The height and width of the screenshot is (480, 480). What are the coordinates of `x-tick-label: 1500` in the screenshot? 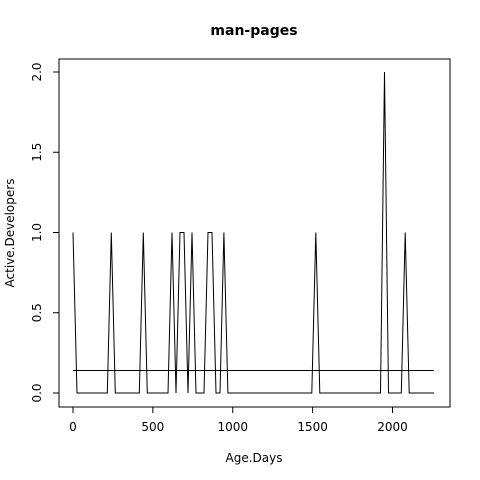 It's located at (312, 427).